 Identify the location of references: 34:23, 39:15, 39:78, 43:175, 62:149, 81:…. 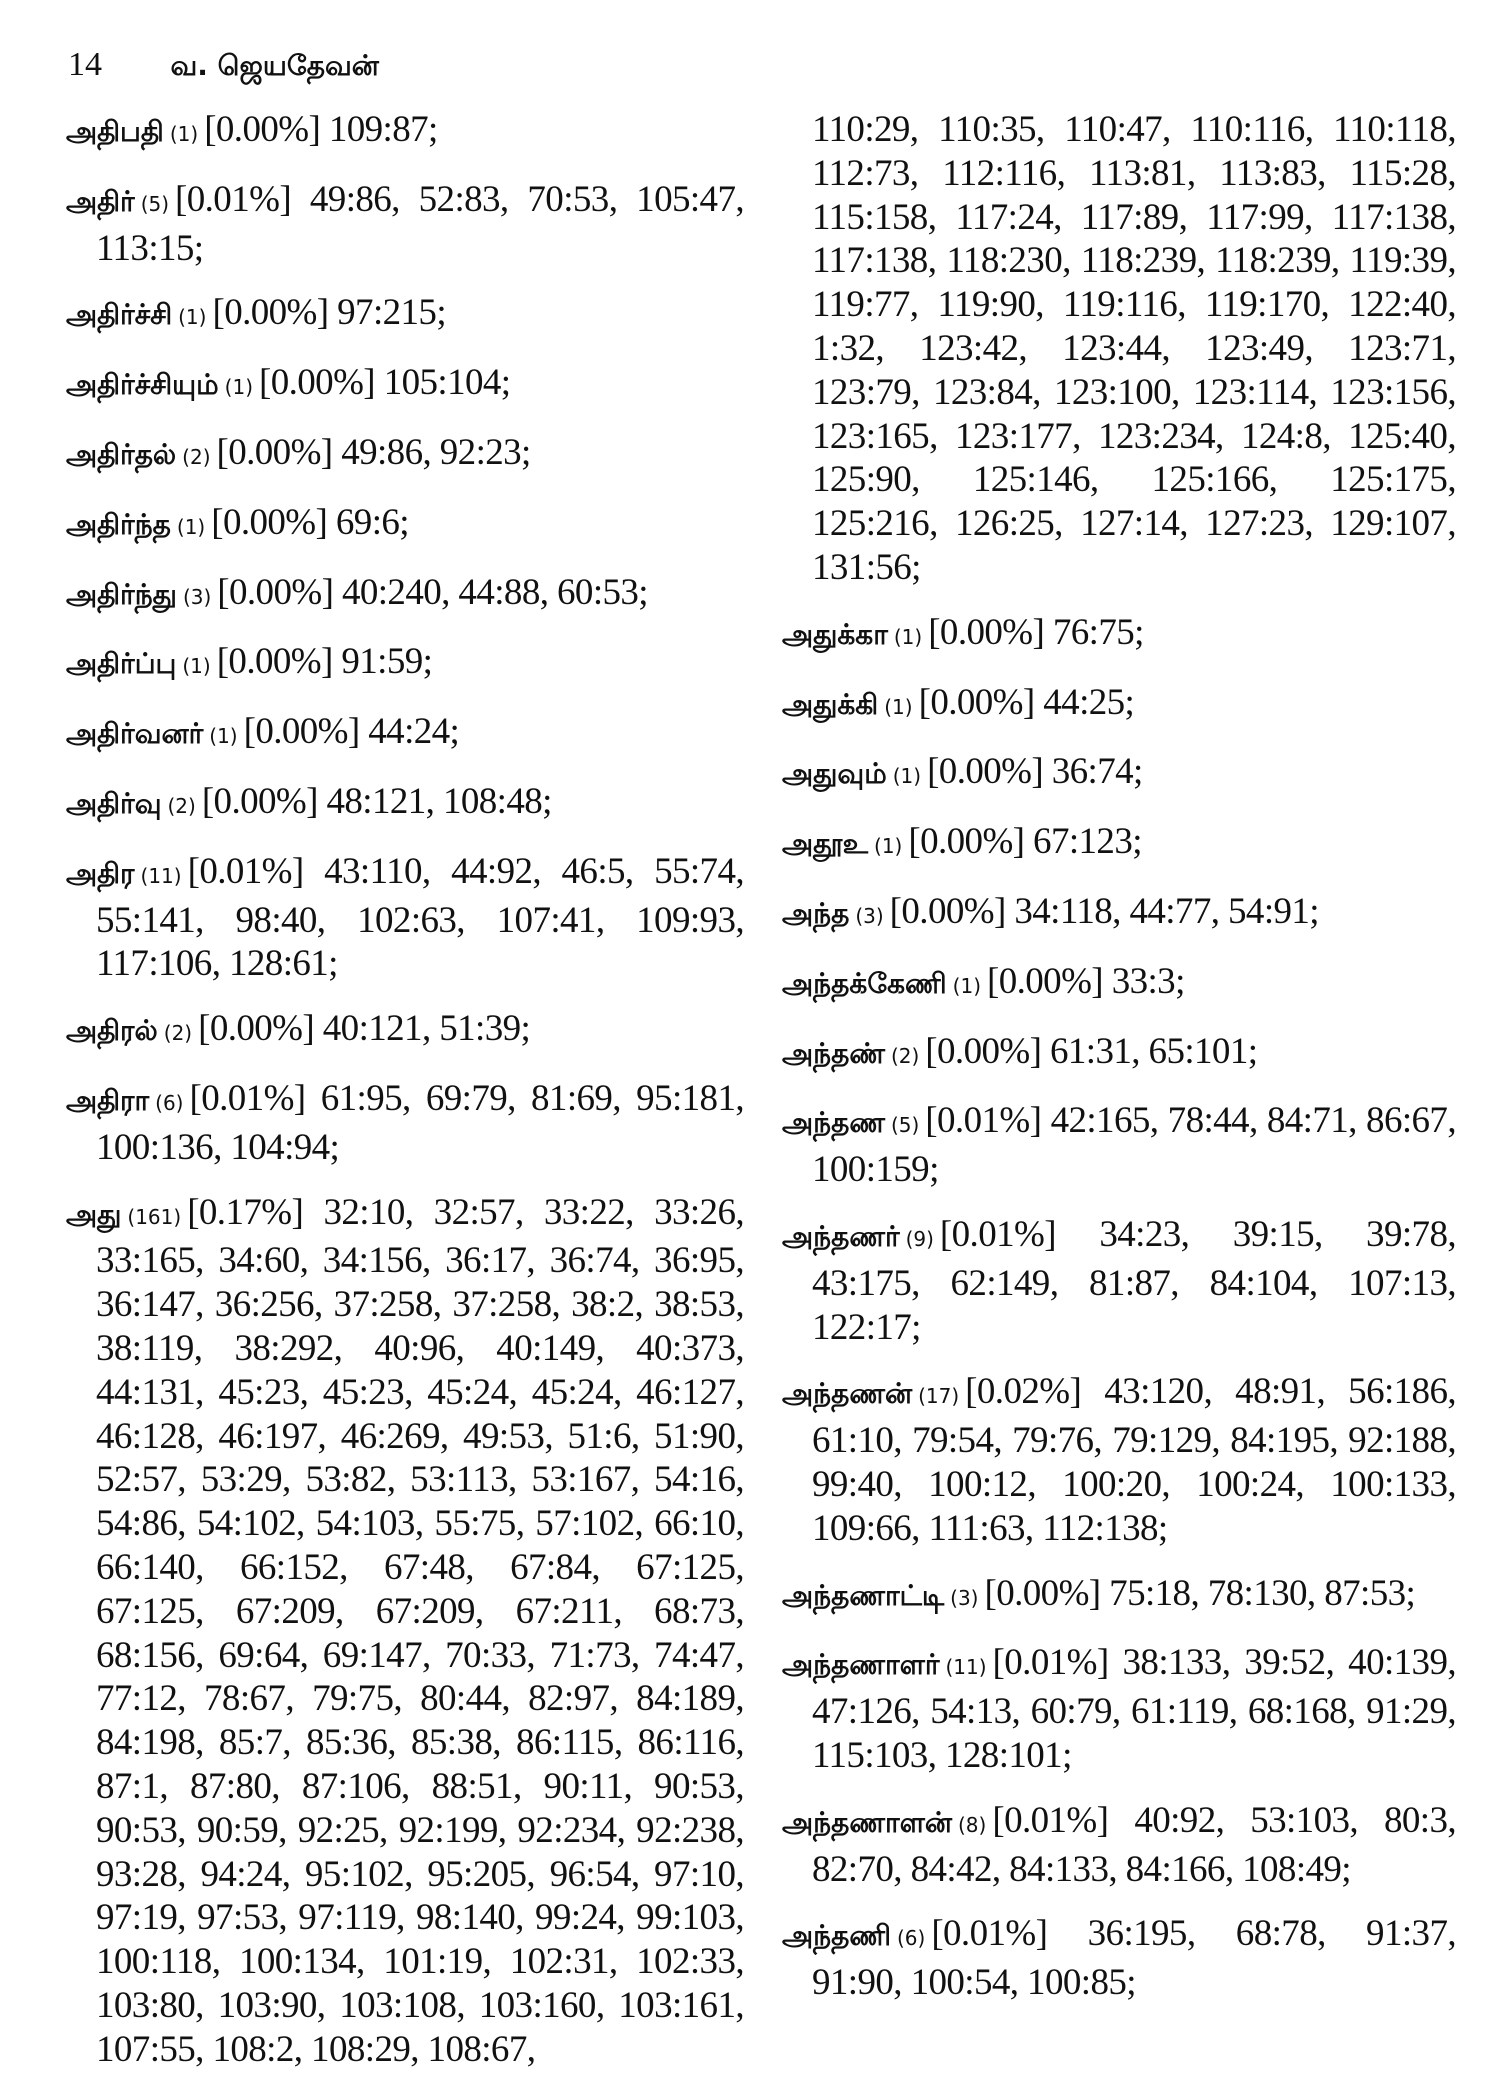
(1134, 1280).